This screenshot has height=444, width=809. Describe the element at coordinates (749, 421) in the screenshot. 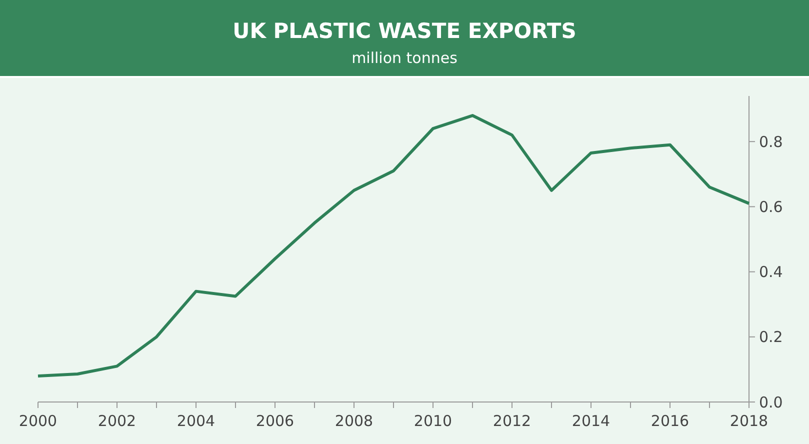

I see `x-tick-label: 2018` at that location.